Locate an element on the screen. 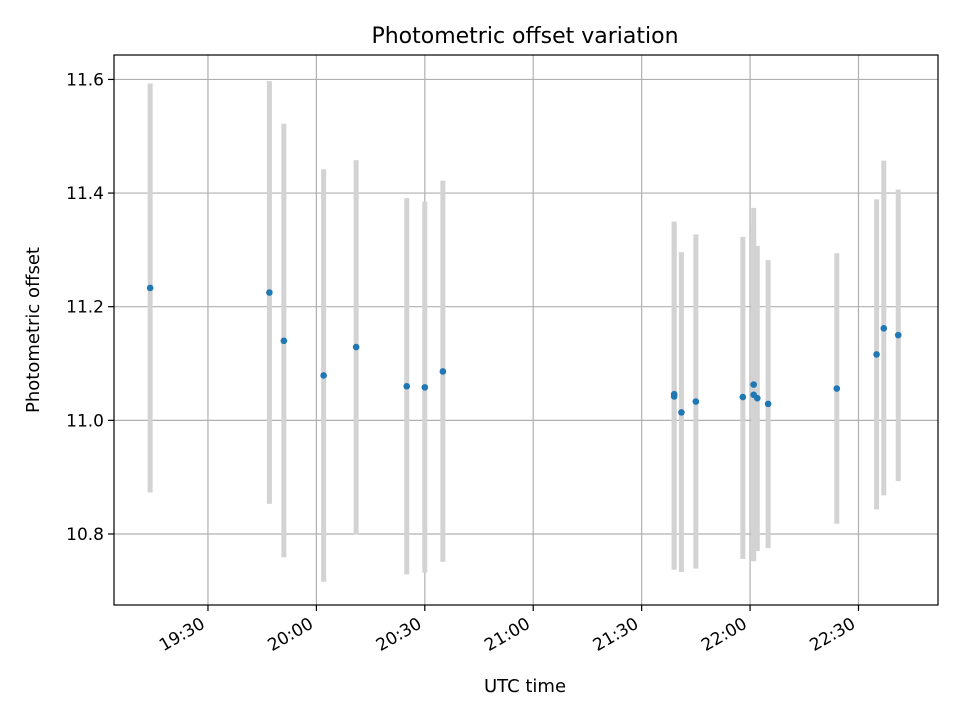 This screenshot has height=720, width=960. y-tick-label: 11.2 is located at coordinates (85, 308).